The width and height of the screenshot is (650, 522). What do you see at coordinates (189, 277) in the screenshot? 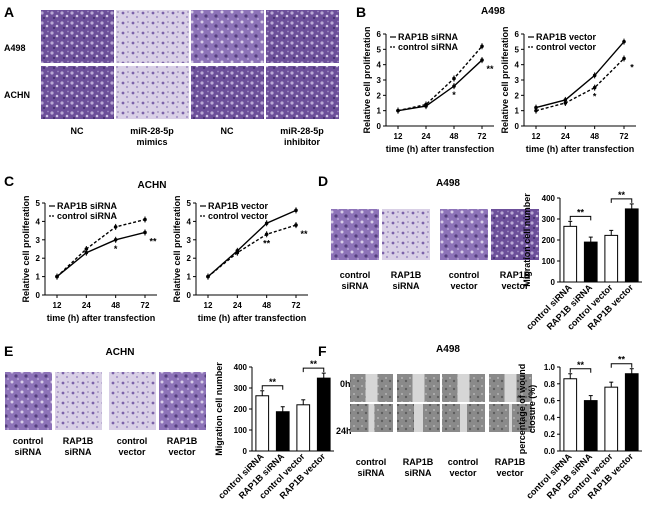
I see `C-right-y-tick-label: 1` at bounding box center [189, 277].